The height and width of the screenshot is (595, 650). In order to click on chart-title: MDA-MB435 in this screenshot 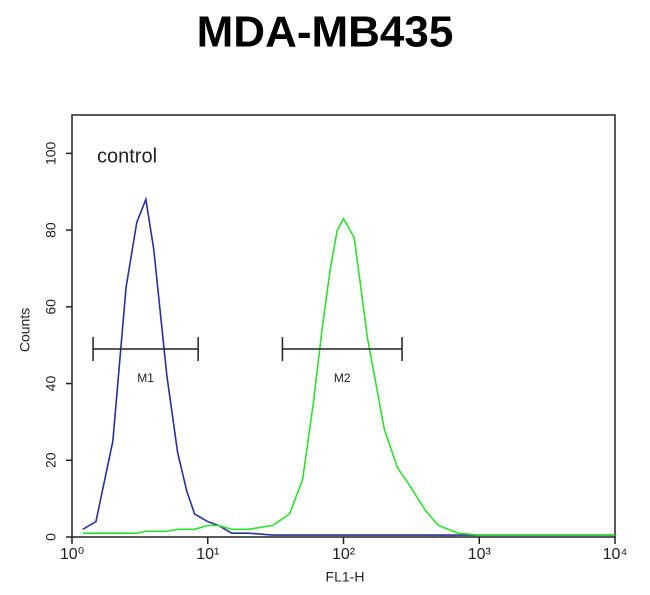, I will do `click(325, 32)`.